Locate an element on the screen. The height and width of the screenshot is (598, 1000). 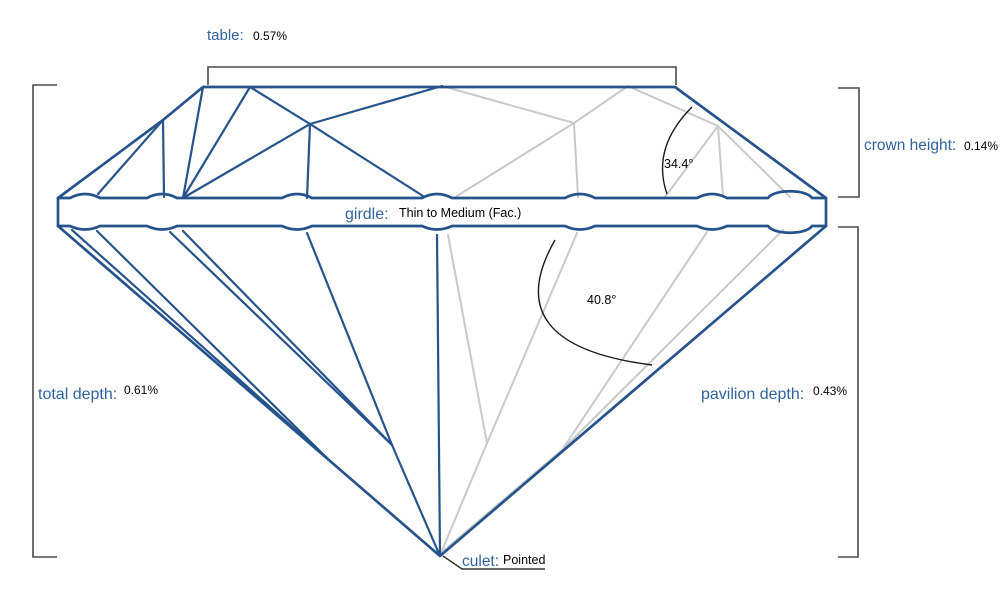
total-depth-bracket is located at coordinates (44, 321).